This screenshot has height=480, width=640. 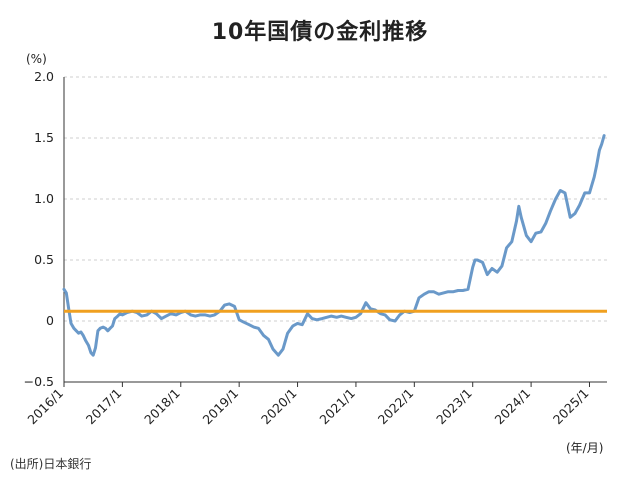 What do you see at coordinates (162, 407) in the screenshot?
I see `x-tick-label: 2018/1` at bounding box center [162, 407].